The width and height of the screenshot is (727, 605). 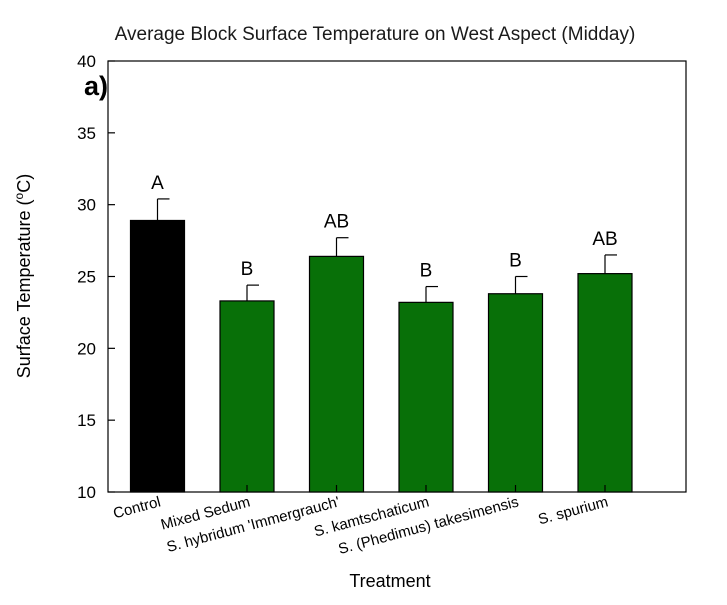 What do you see at coordinates (86, 348) in the screenshot?
I see `y-tick-label-20: 20` at bounding box center [86, 348].